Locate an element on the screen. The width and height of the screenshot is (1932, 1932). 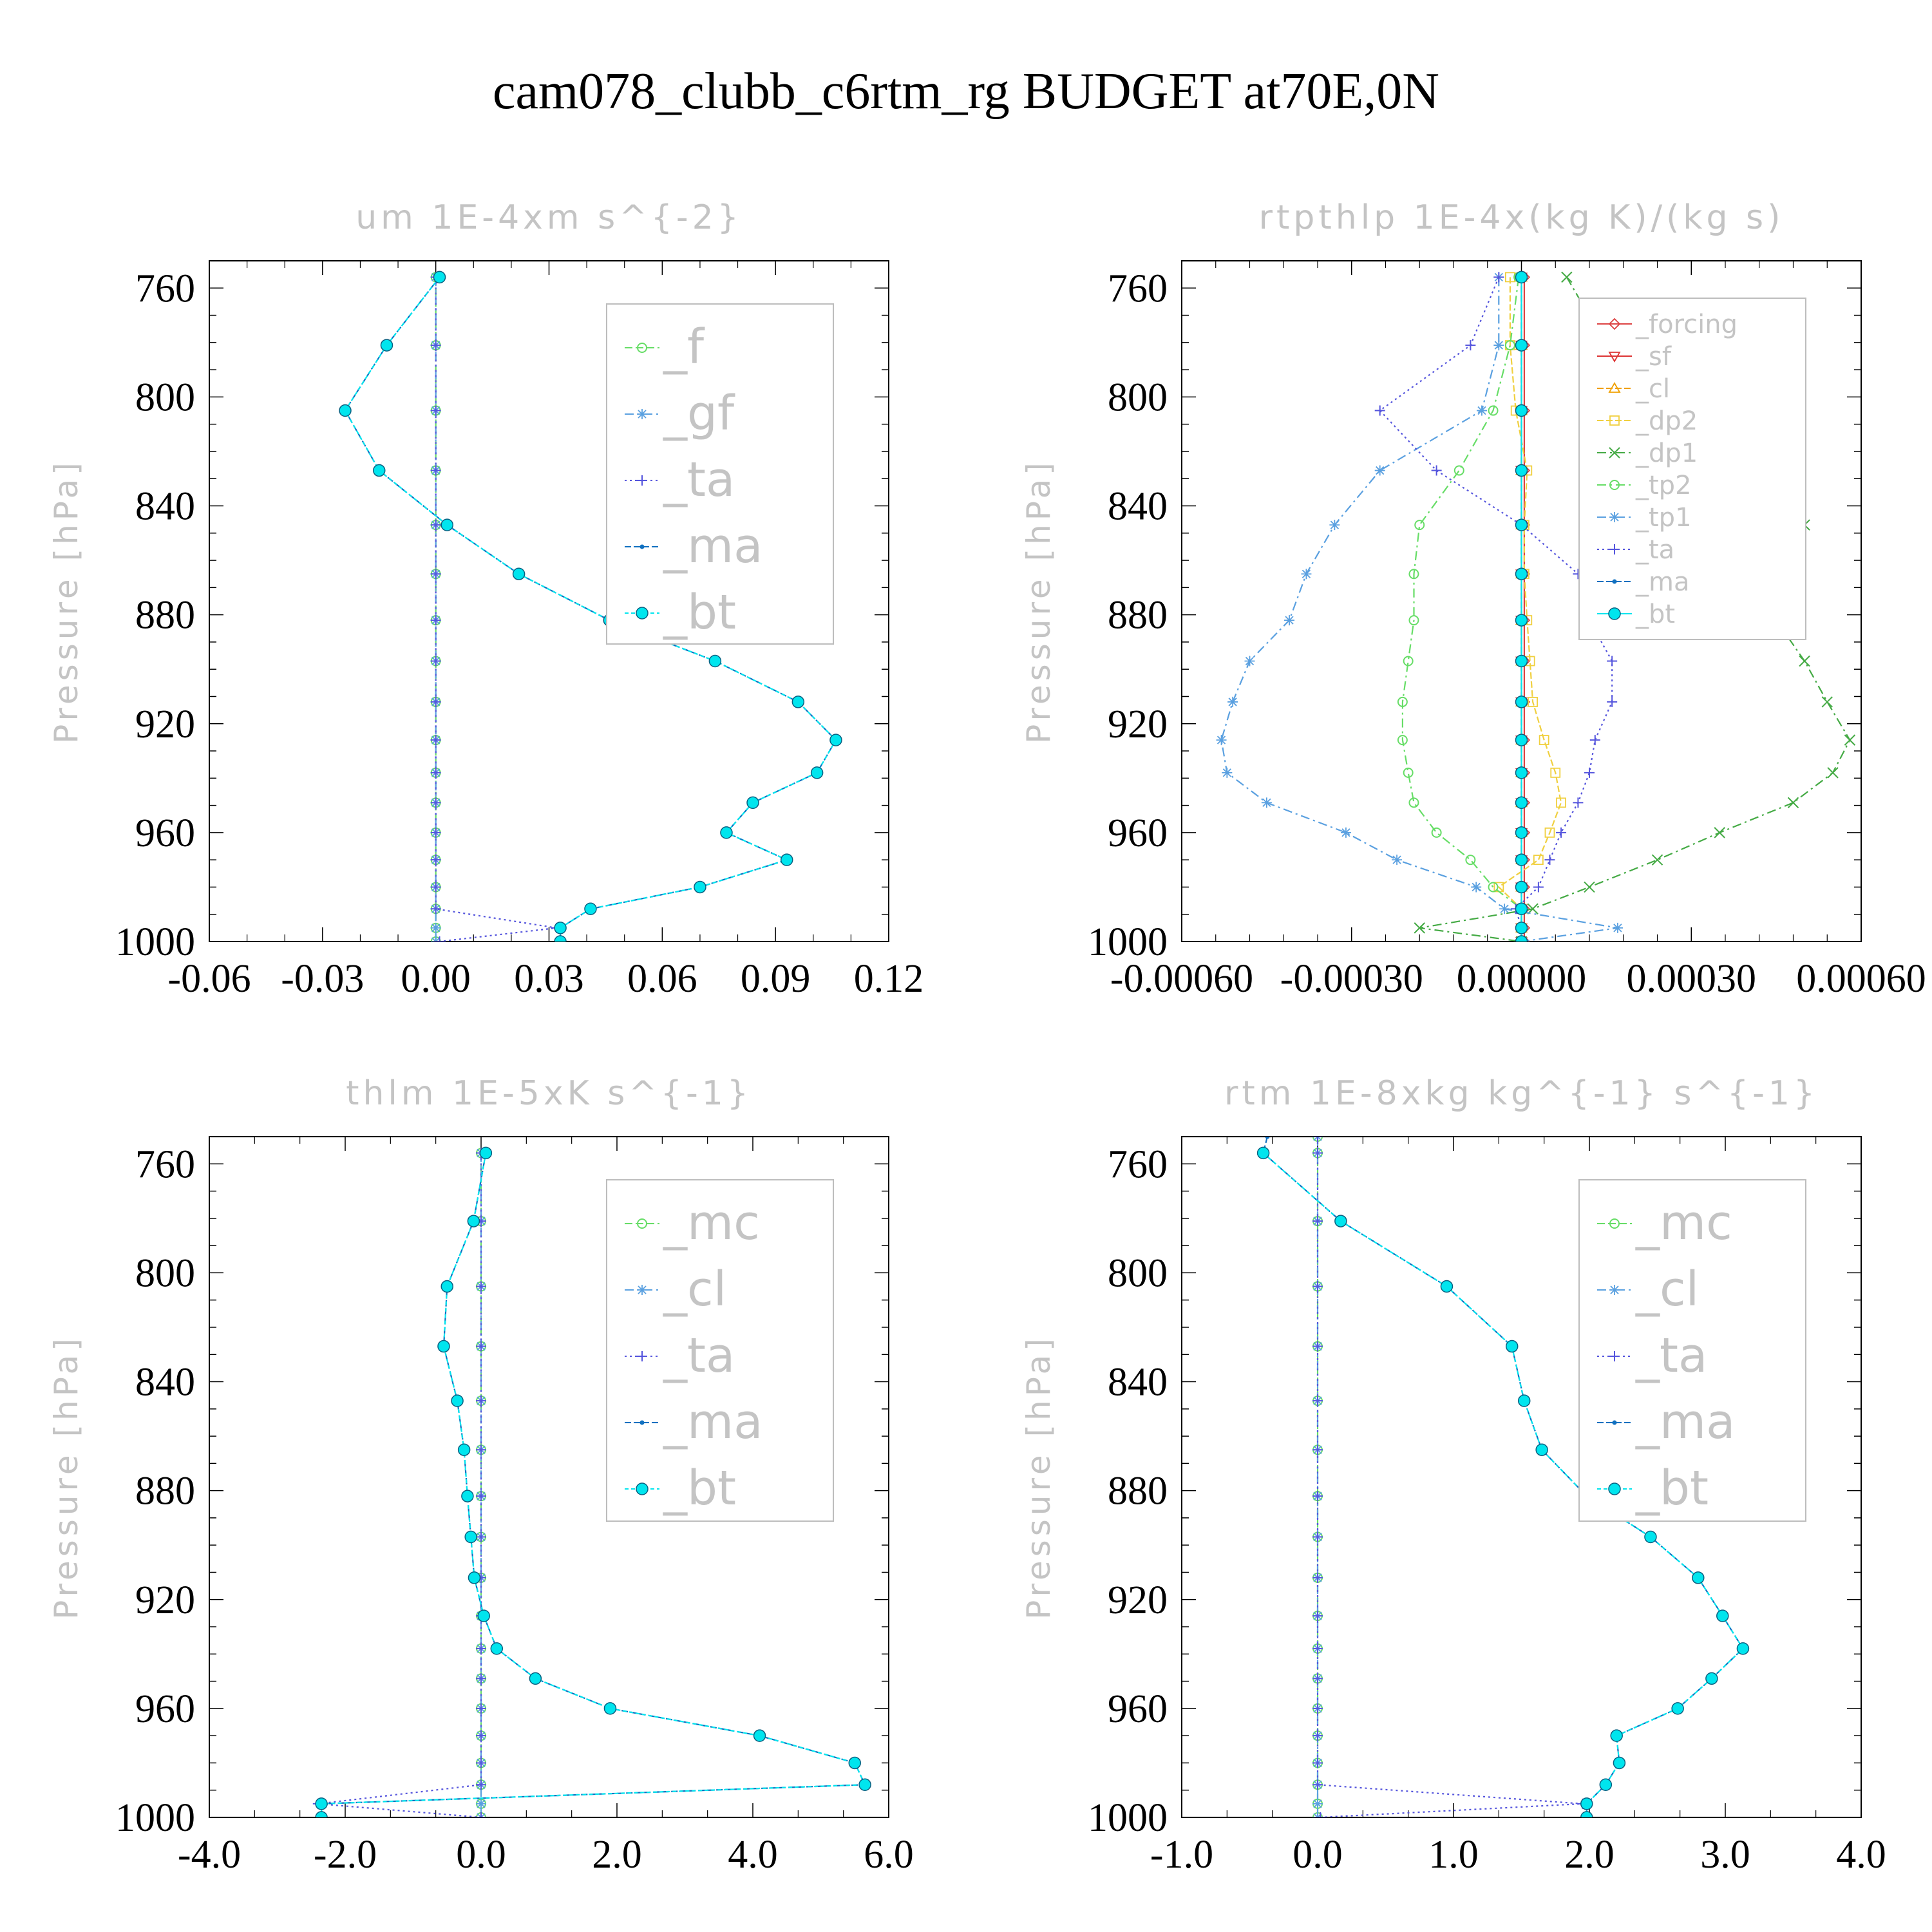
x-tick-label: 0.00000 is located at coordinates (1522, 979).